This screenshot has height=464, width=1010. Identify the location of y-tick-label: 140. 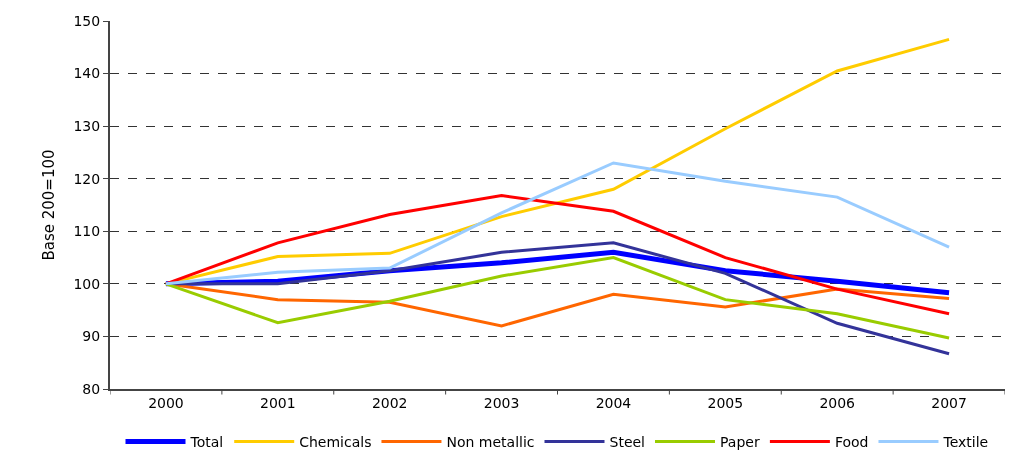
(87, 73).